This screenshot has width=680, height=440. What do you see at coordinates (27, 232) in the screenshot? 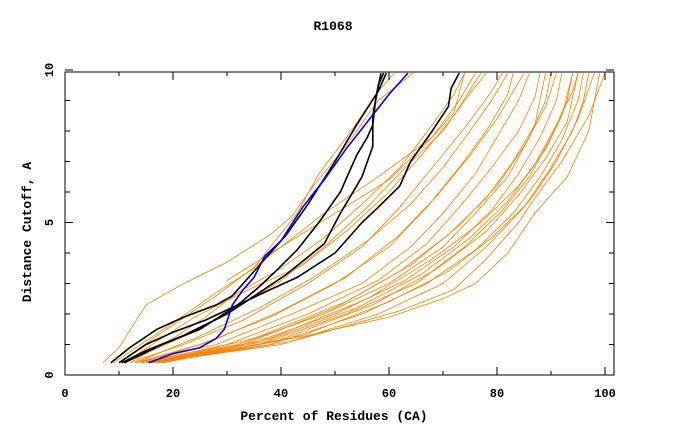
I see `y-axis-label: Distance Cutoff, A` at bounding box center [27, 232].